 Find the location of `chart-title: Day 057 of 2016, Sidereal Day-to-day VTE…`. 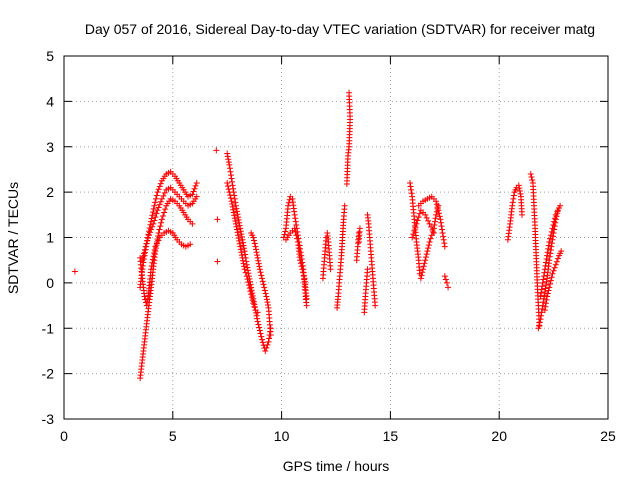

chart-title: Day 057 of 2016, Sidereal Day-to-day VTE… is located at coordinates (340, 29).